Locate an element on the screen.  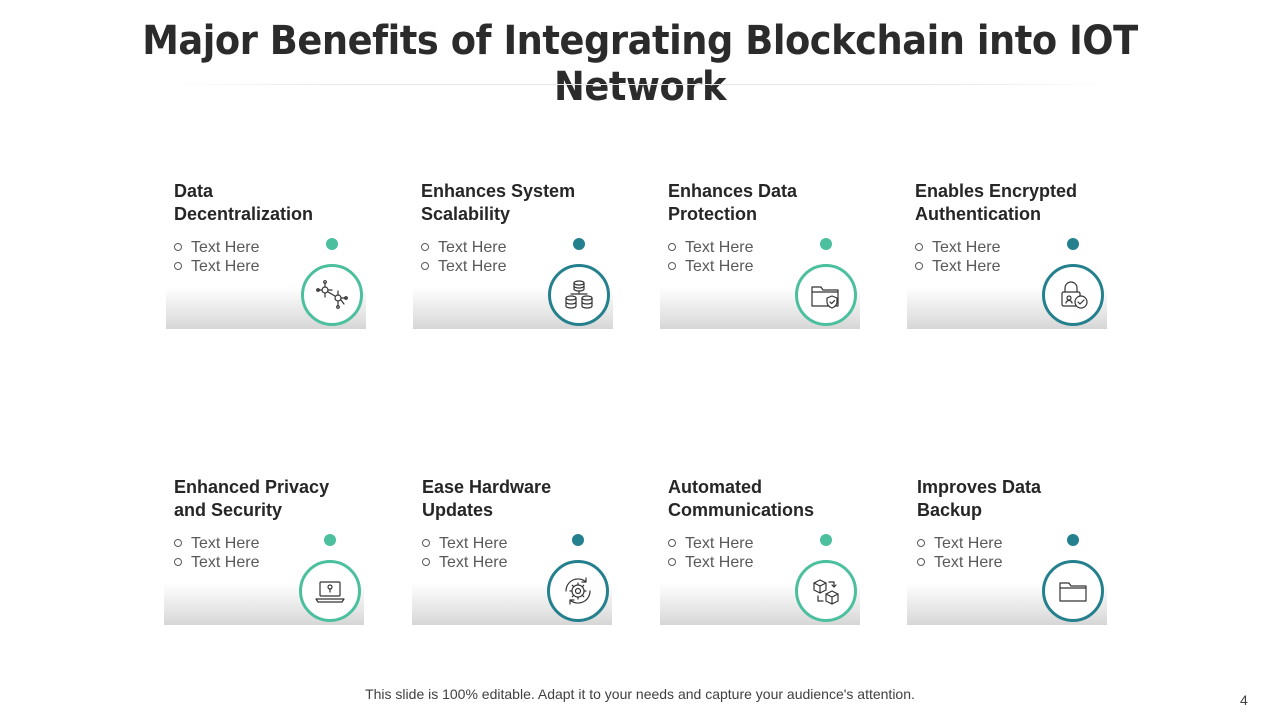
page-number: 4 is located at coordinates (1244, 700).